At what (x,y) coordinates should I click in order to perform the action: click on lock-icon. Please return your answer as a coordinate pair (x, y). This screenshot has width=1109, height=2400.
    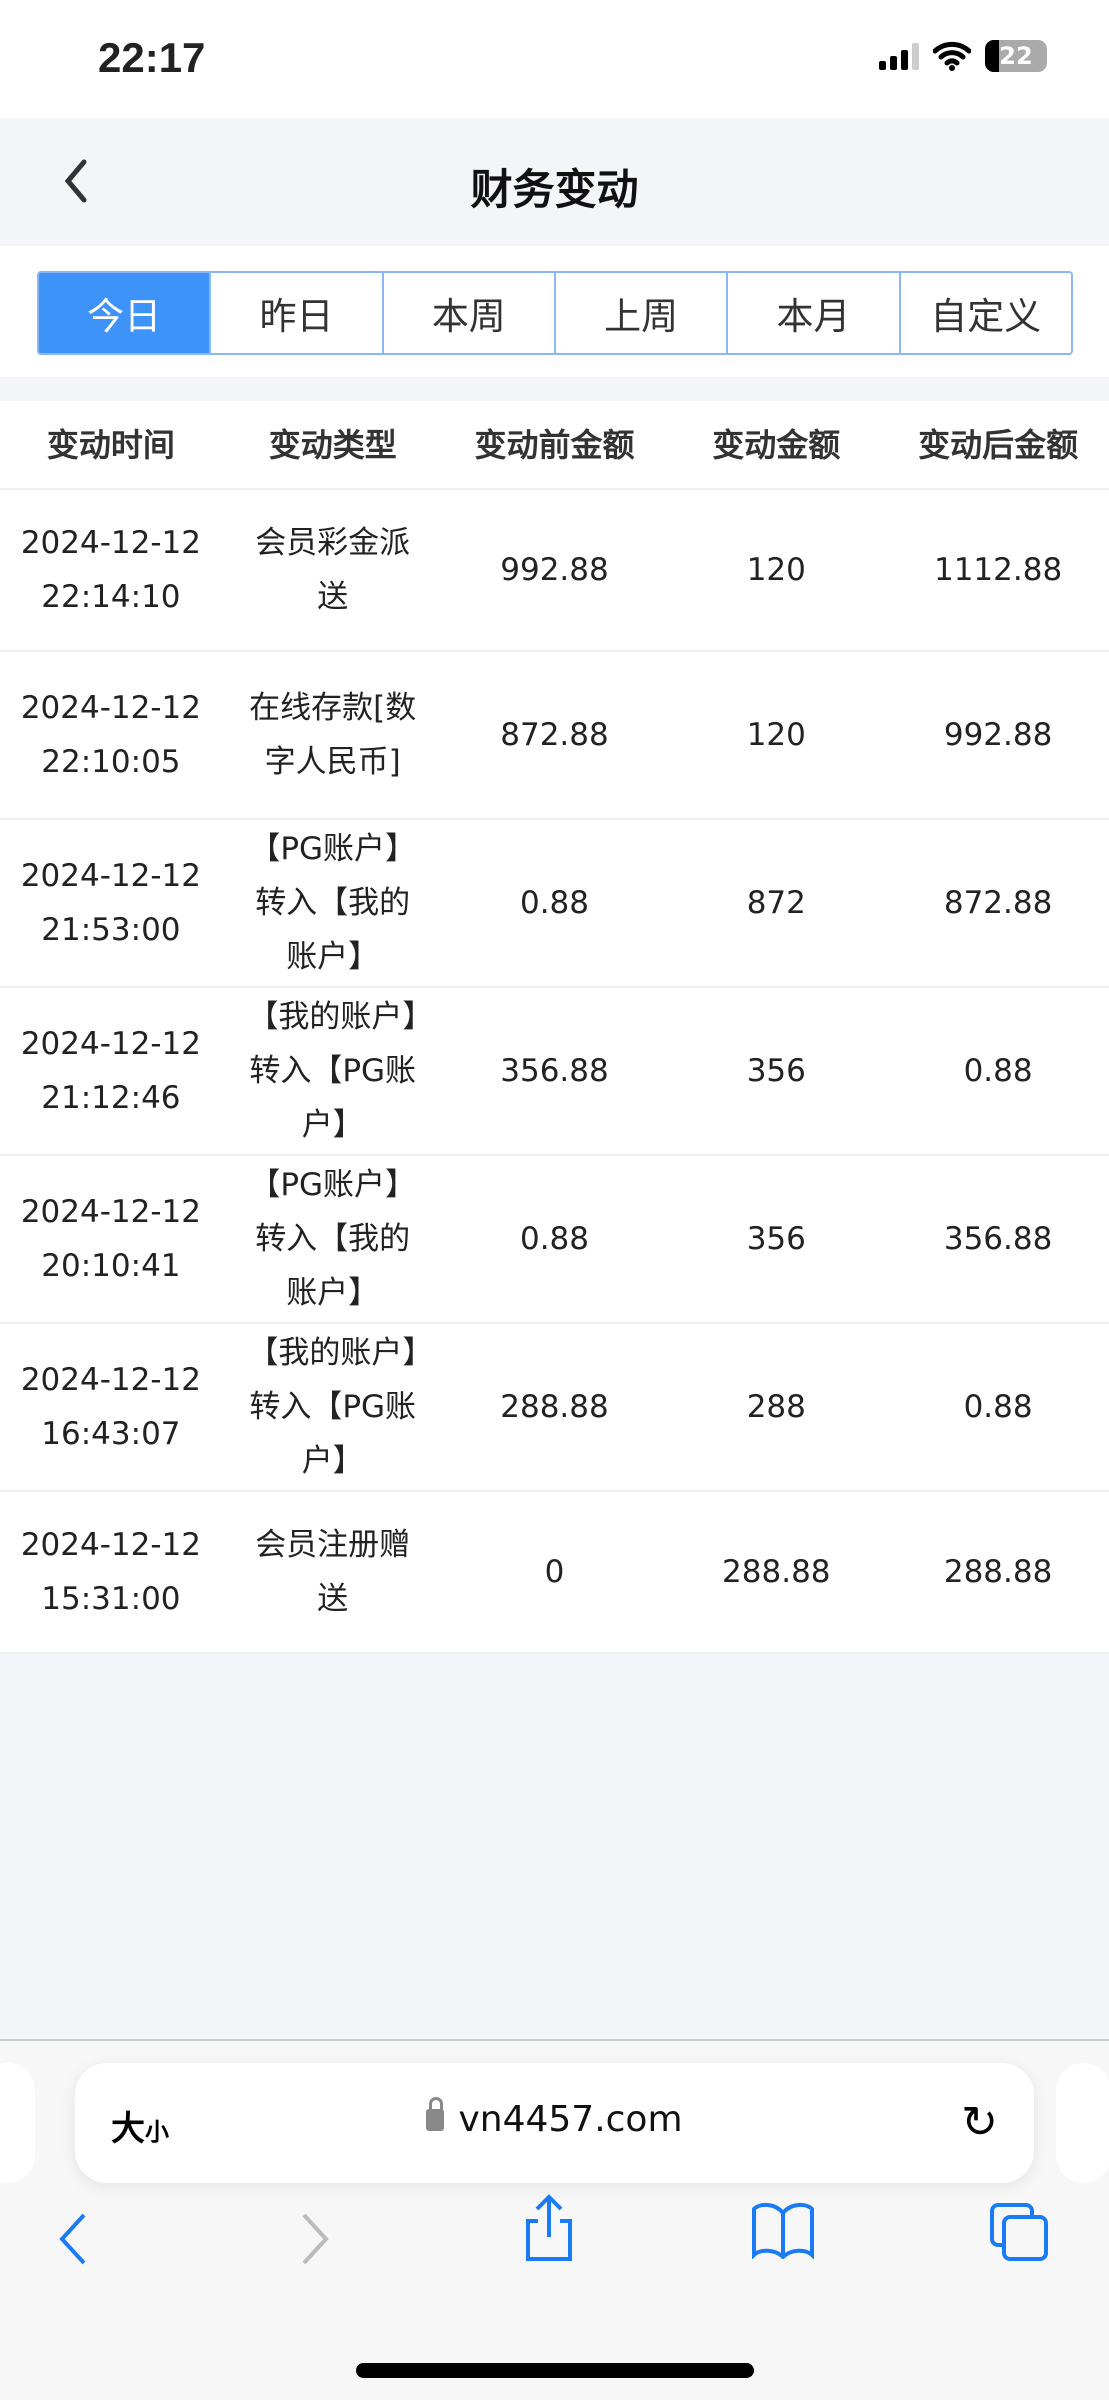
    Looking at the image, I should click on (435, 2114).